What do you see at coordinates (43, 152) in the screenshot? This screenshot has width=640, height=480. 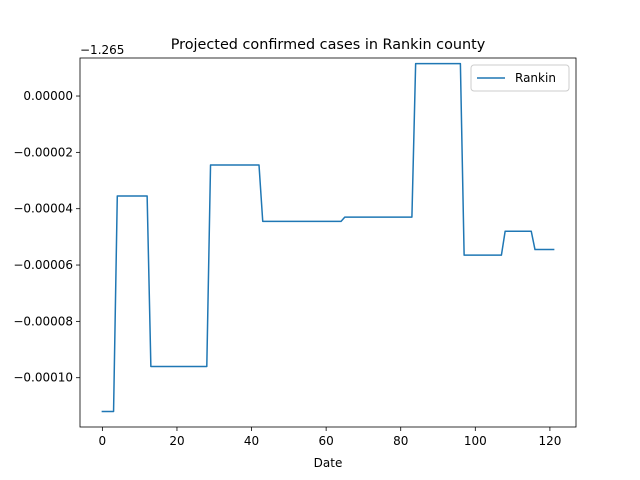 I see `y-tick-label: −0.00002` at bounding box center [43, 152].